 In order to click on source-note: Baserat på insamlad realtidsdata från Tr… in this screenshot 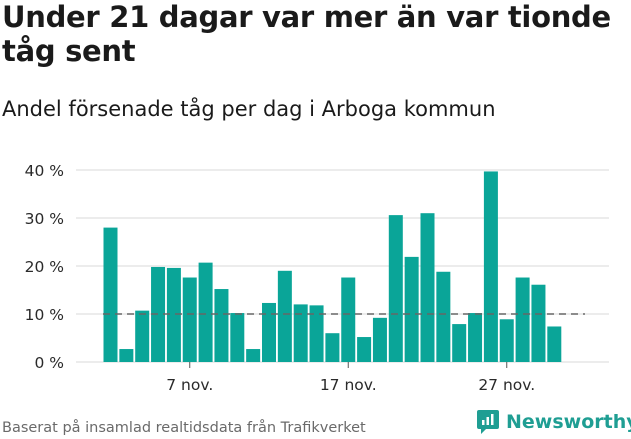, I will do `click(184, 428)`.